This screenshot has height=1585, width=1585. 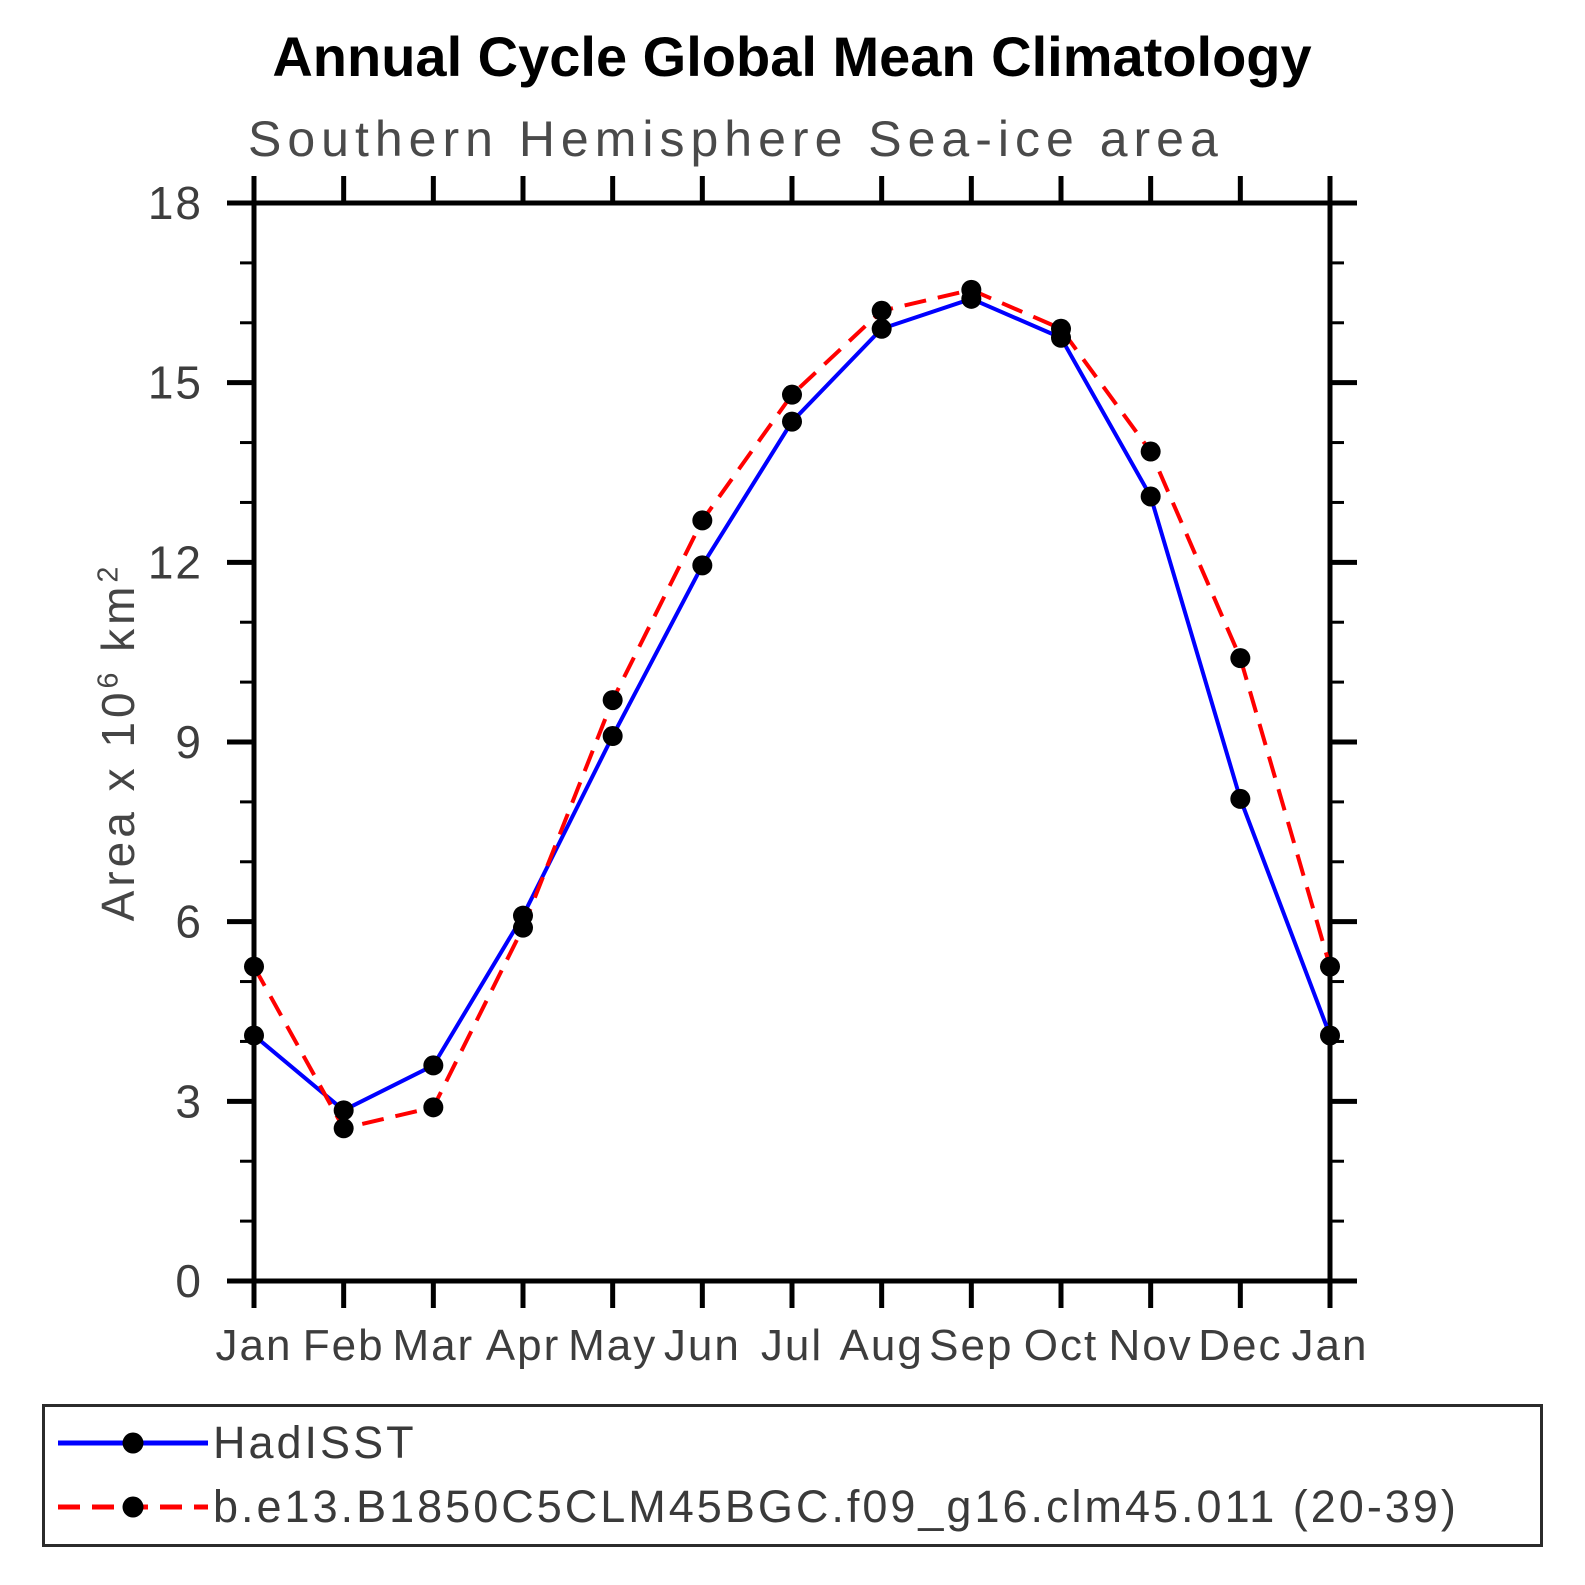 What do you see at coordinates (189, 922) in the screenshot?
I see `y-axis-tick-label: 6` at bounding box center [189, 922].